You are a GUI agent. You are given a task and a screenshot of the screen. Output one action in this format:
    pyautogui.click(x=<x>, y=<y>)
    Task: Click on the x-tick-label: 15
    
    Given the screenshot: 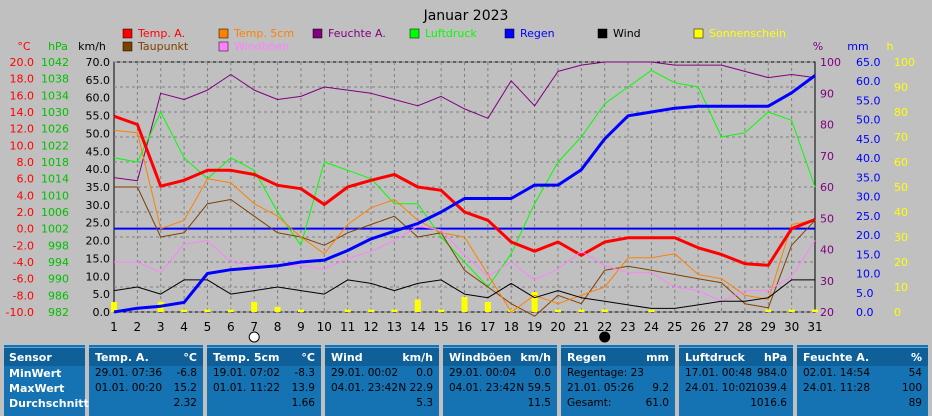 What is the action you would take?
    pyautogui.click(x=440, y=327)
    